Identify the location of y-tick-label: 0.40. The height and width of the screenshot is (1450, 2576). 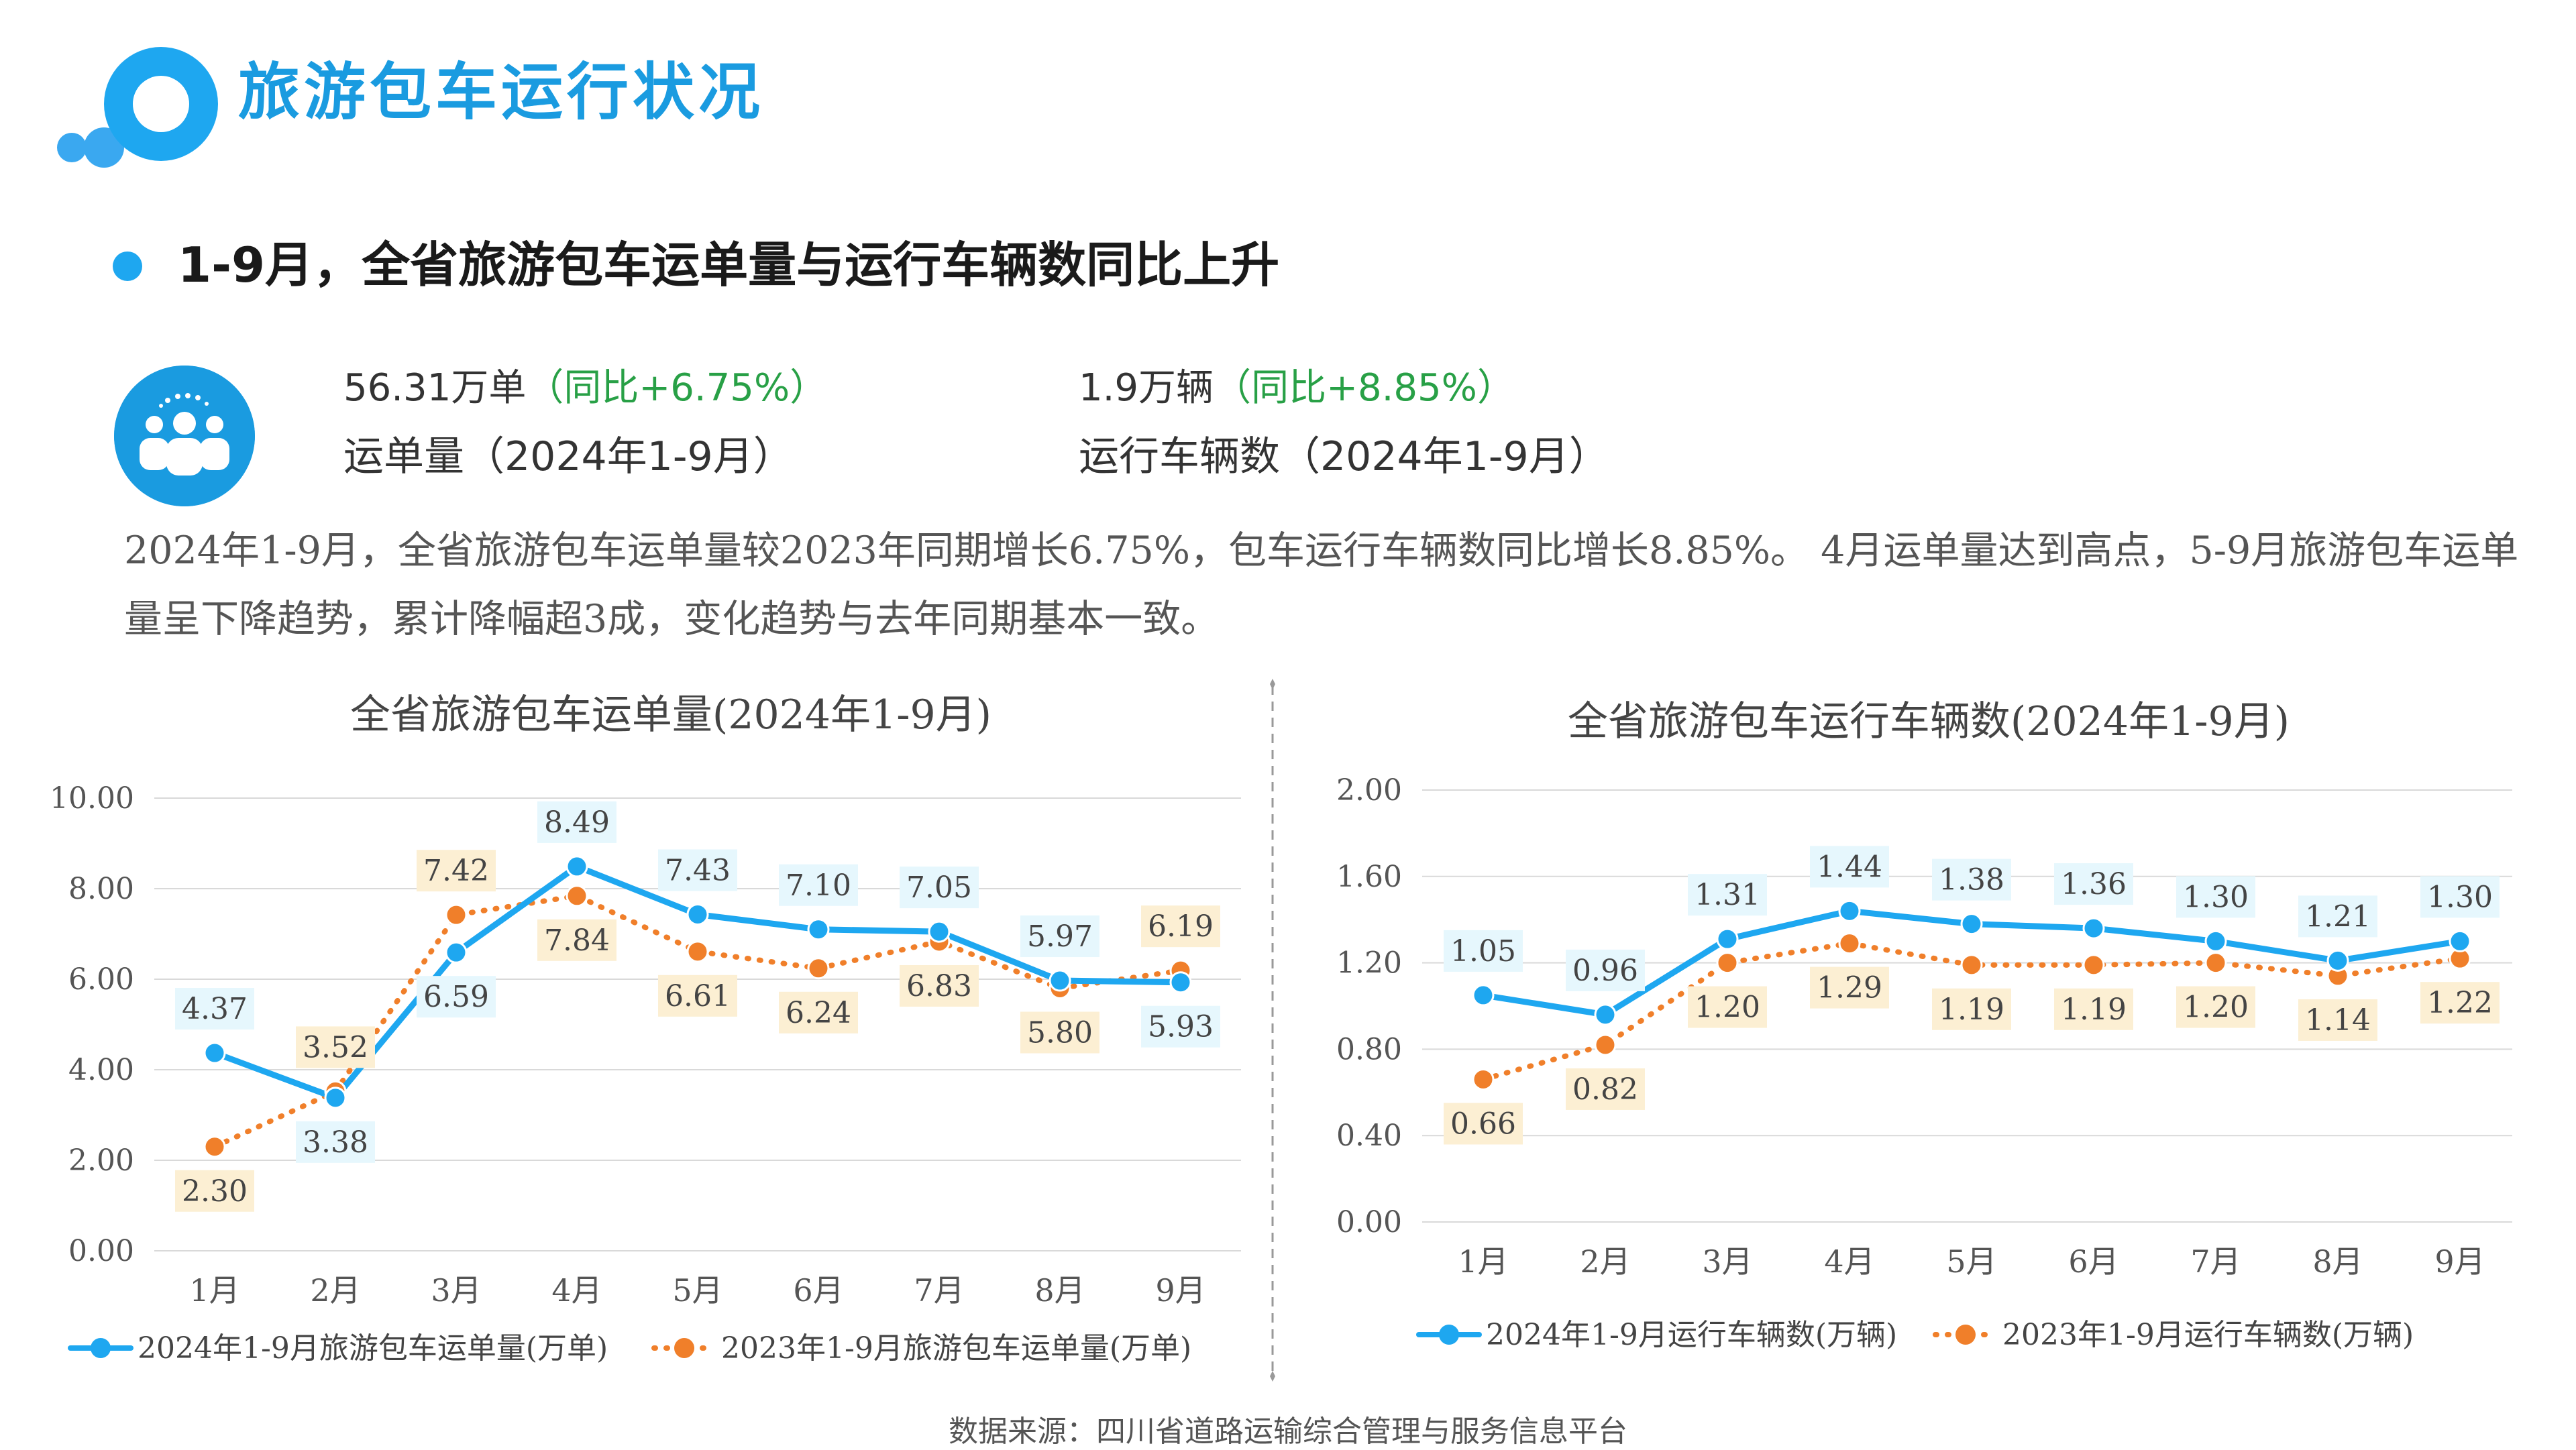
(1369, 1136).